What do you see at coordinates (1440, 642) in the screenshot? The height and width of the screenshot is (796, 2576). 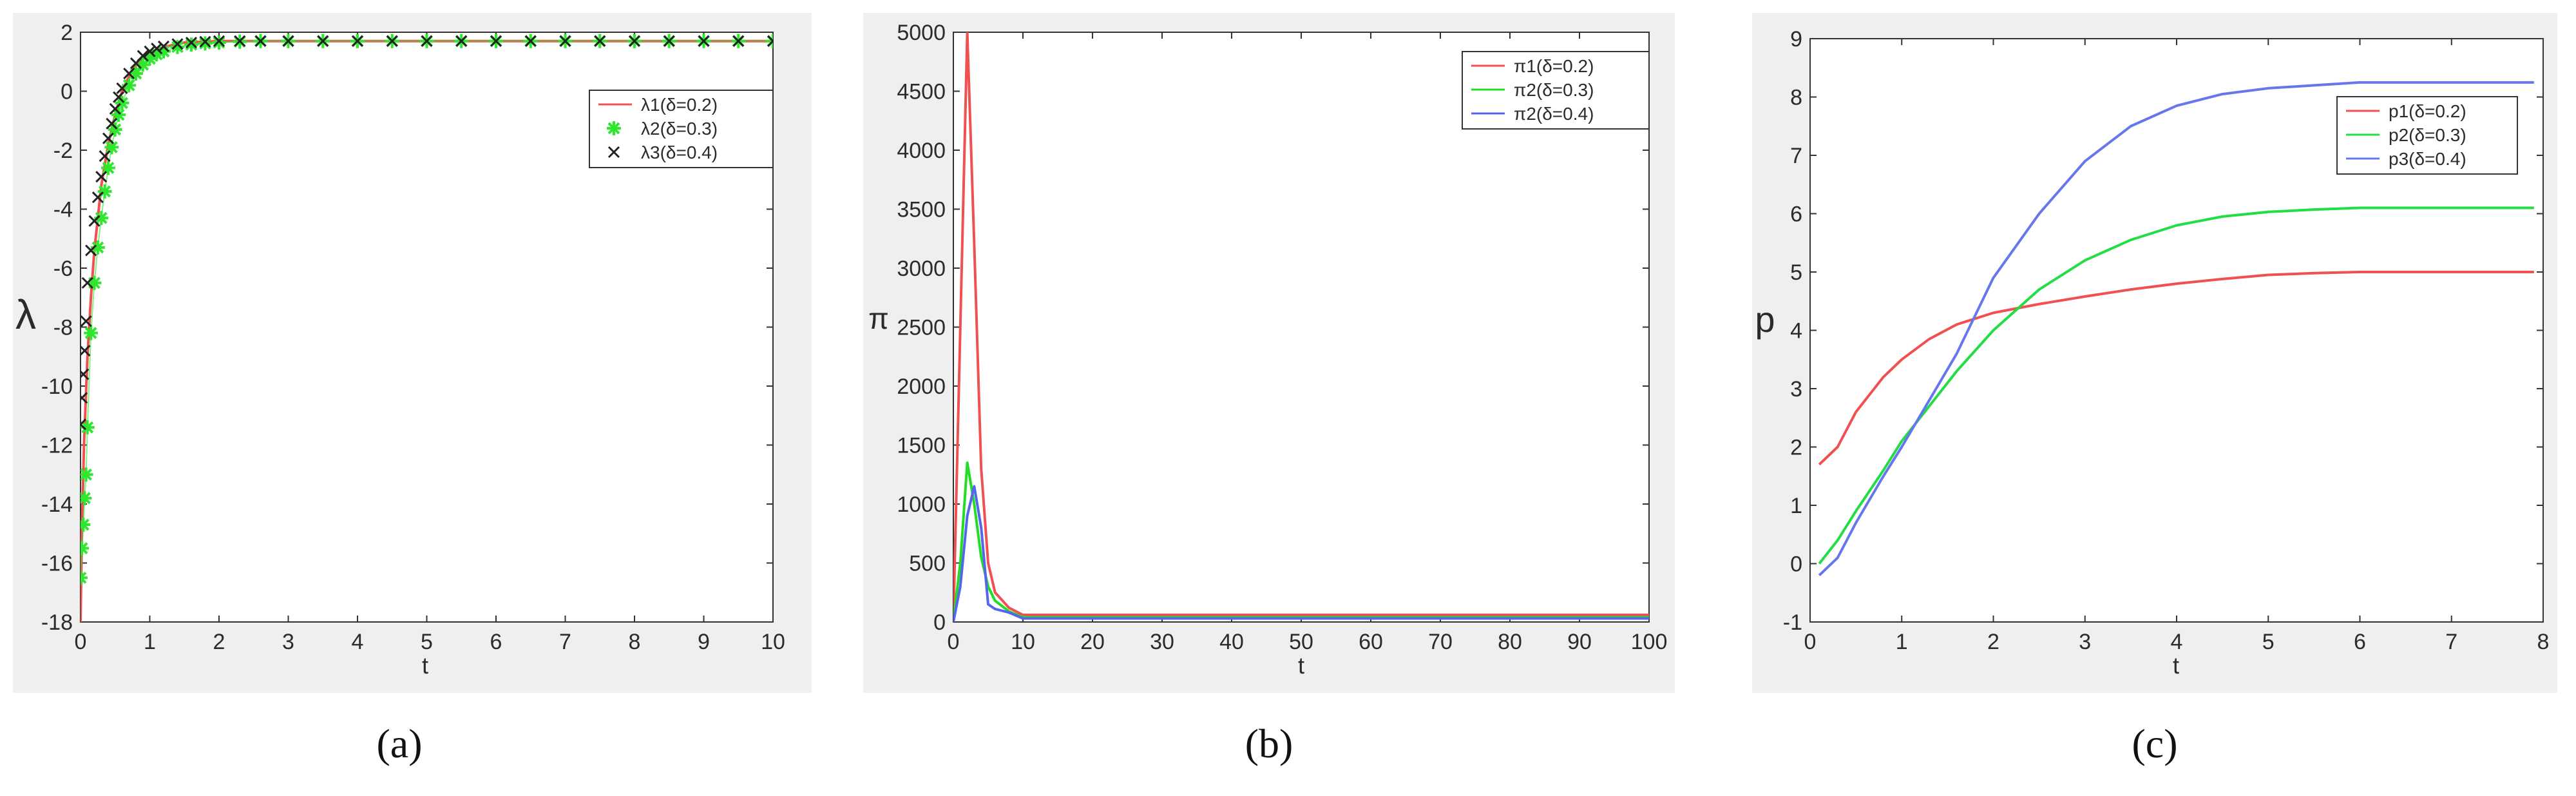 I see `x-tick-label: 70` at bounding box center [1440, 642].